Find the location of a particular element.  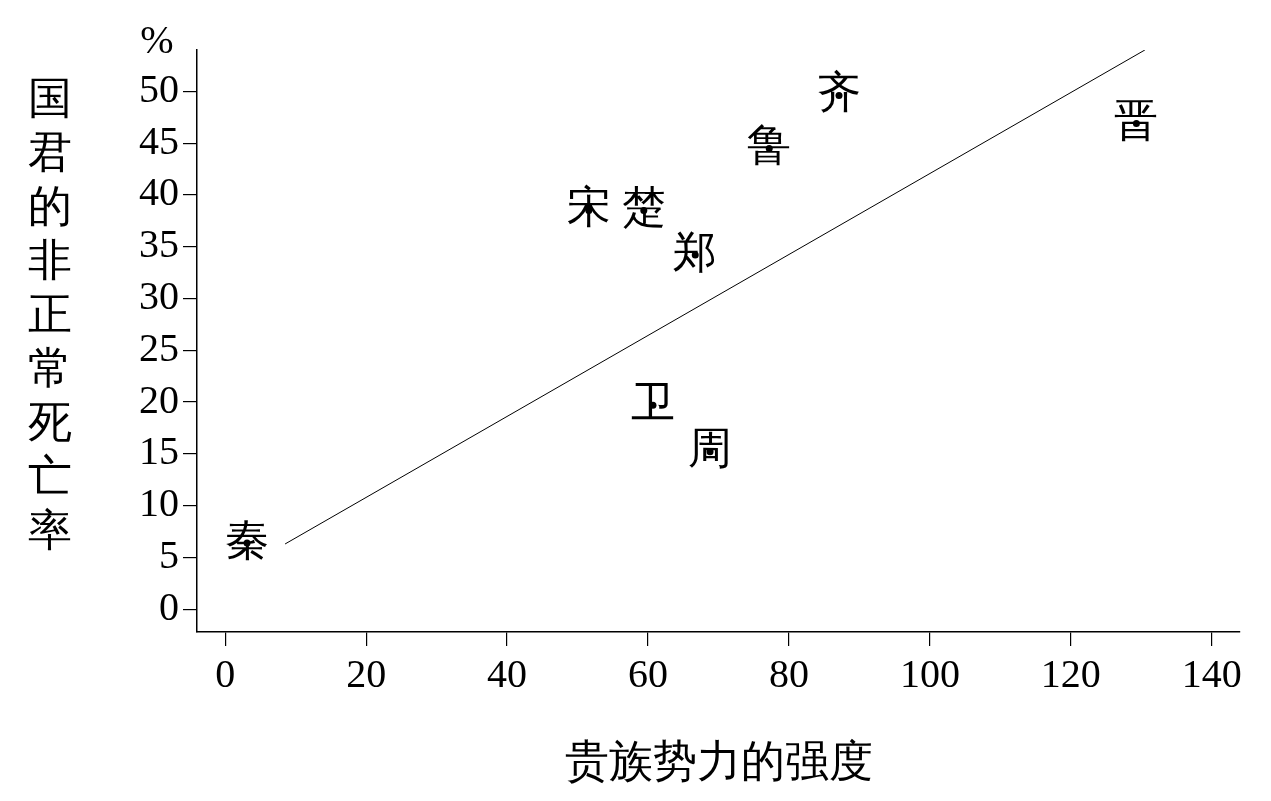

y-tick-label: 40 is located at coordinates (159, 192).